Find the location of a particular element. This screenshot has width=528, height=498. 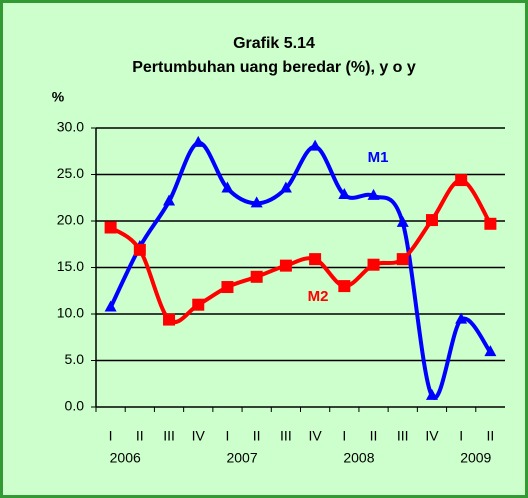

y-tick-label: 25.0 is located at coordinates (70, 173).